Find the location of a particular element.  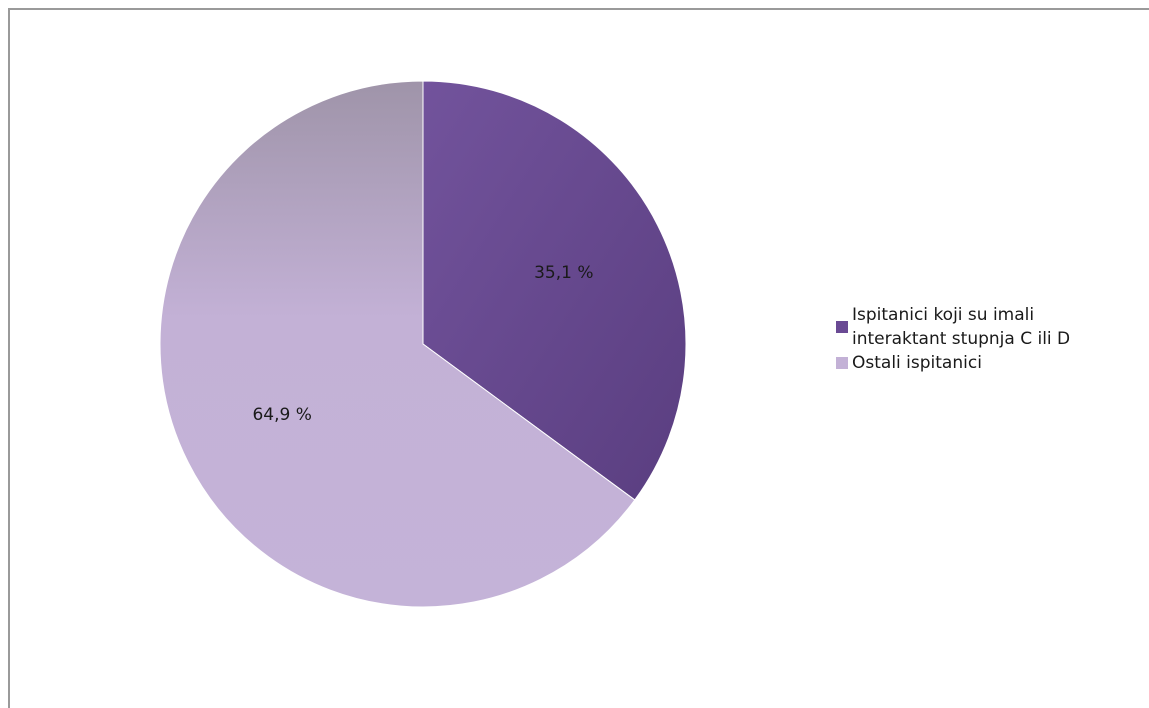

legend-label: Ostali ispitanici is located at coordinates (917, 363).